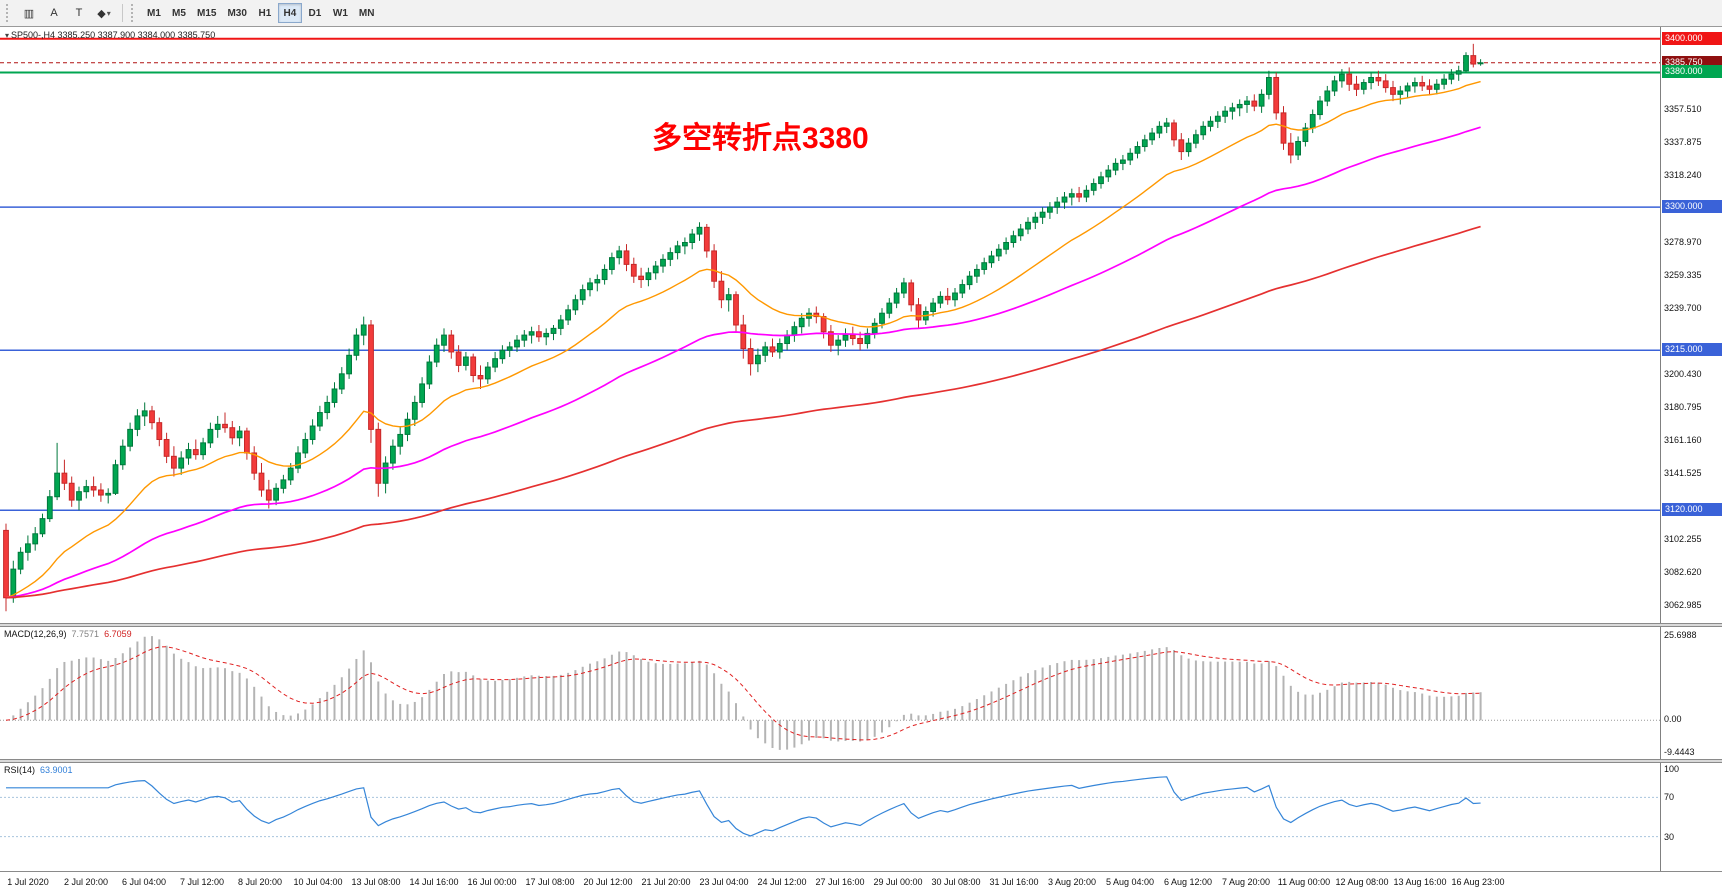  I want to click on time-label: 30 Jul 08:00, so click(956, 882).